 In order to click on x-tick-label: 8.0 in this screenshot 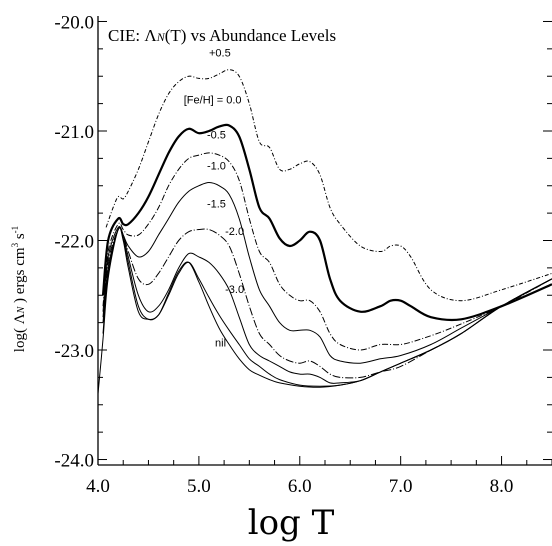, I will do `click(502, 486)`.